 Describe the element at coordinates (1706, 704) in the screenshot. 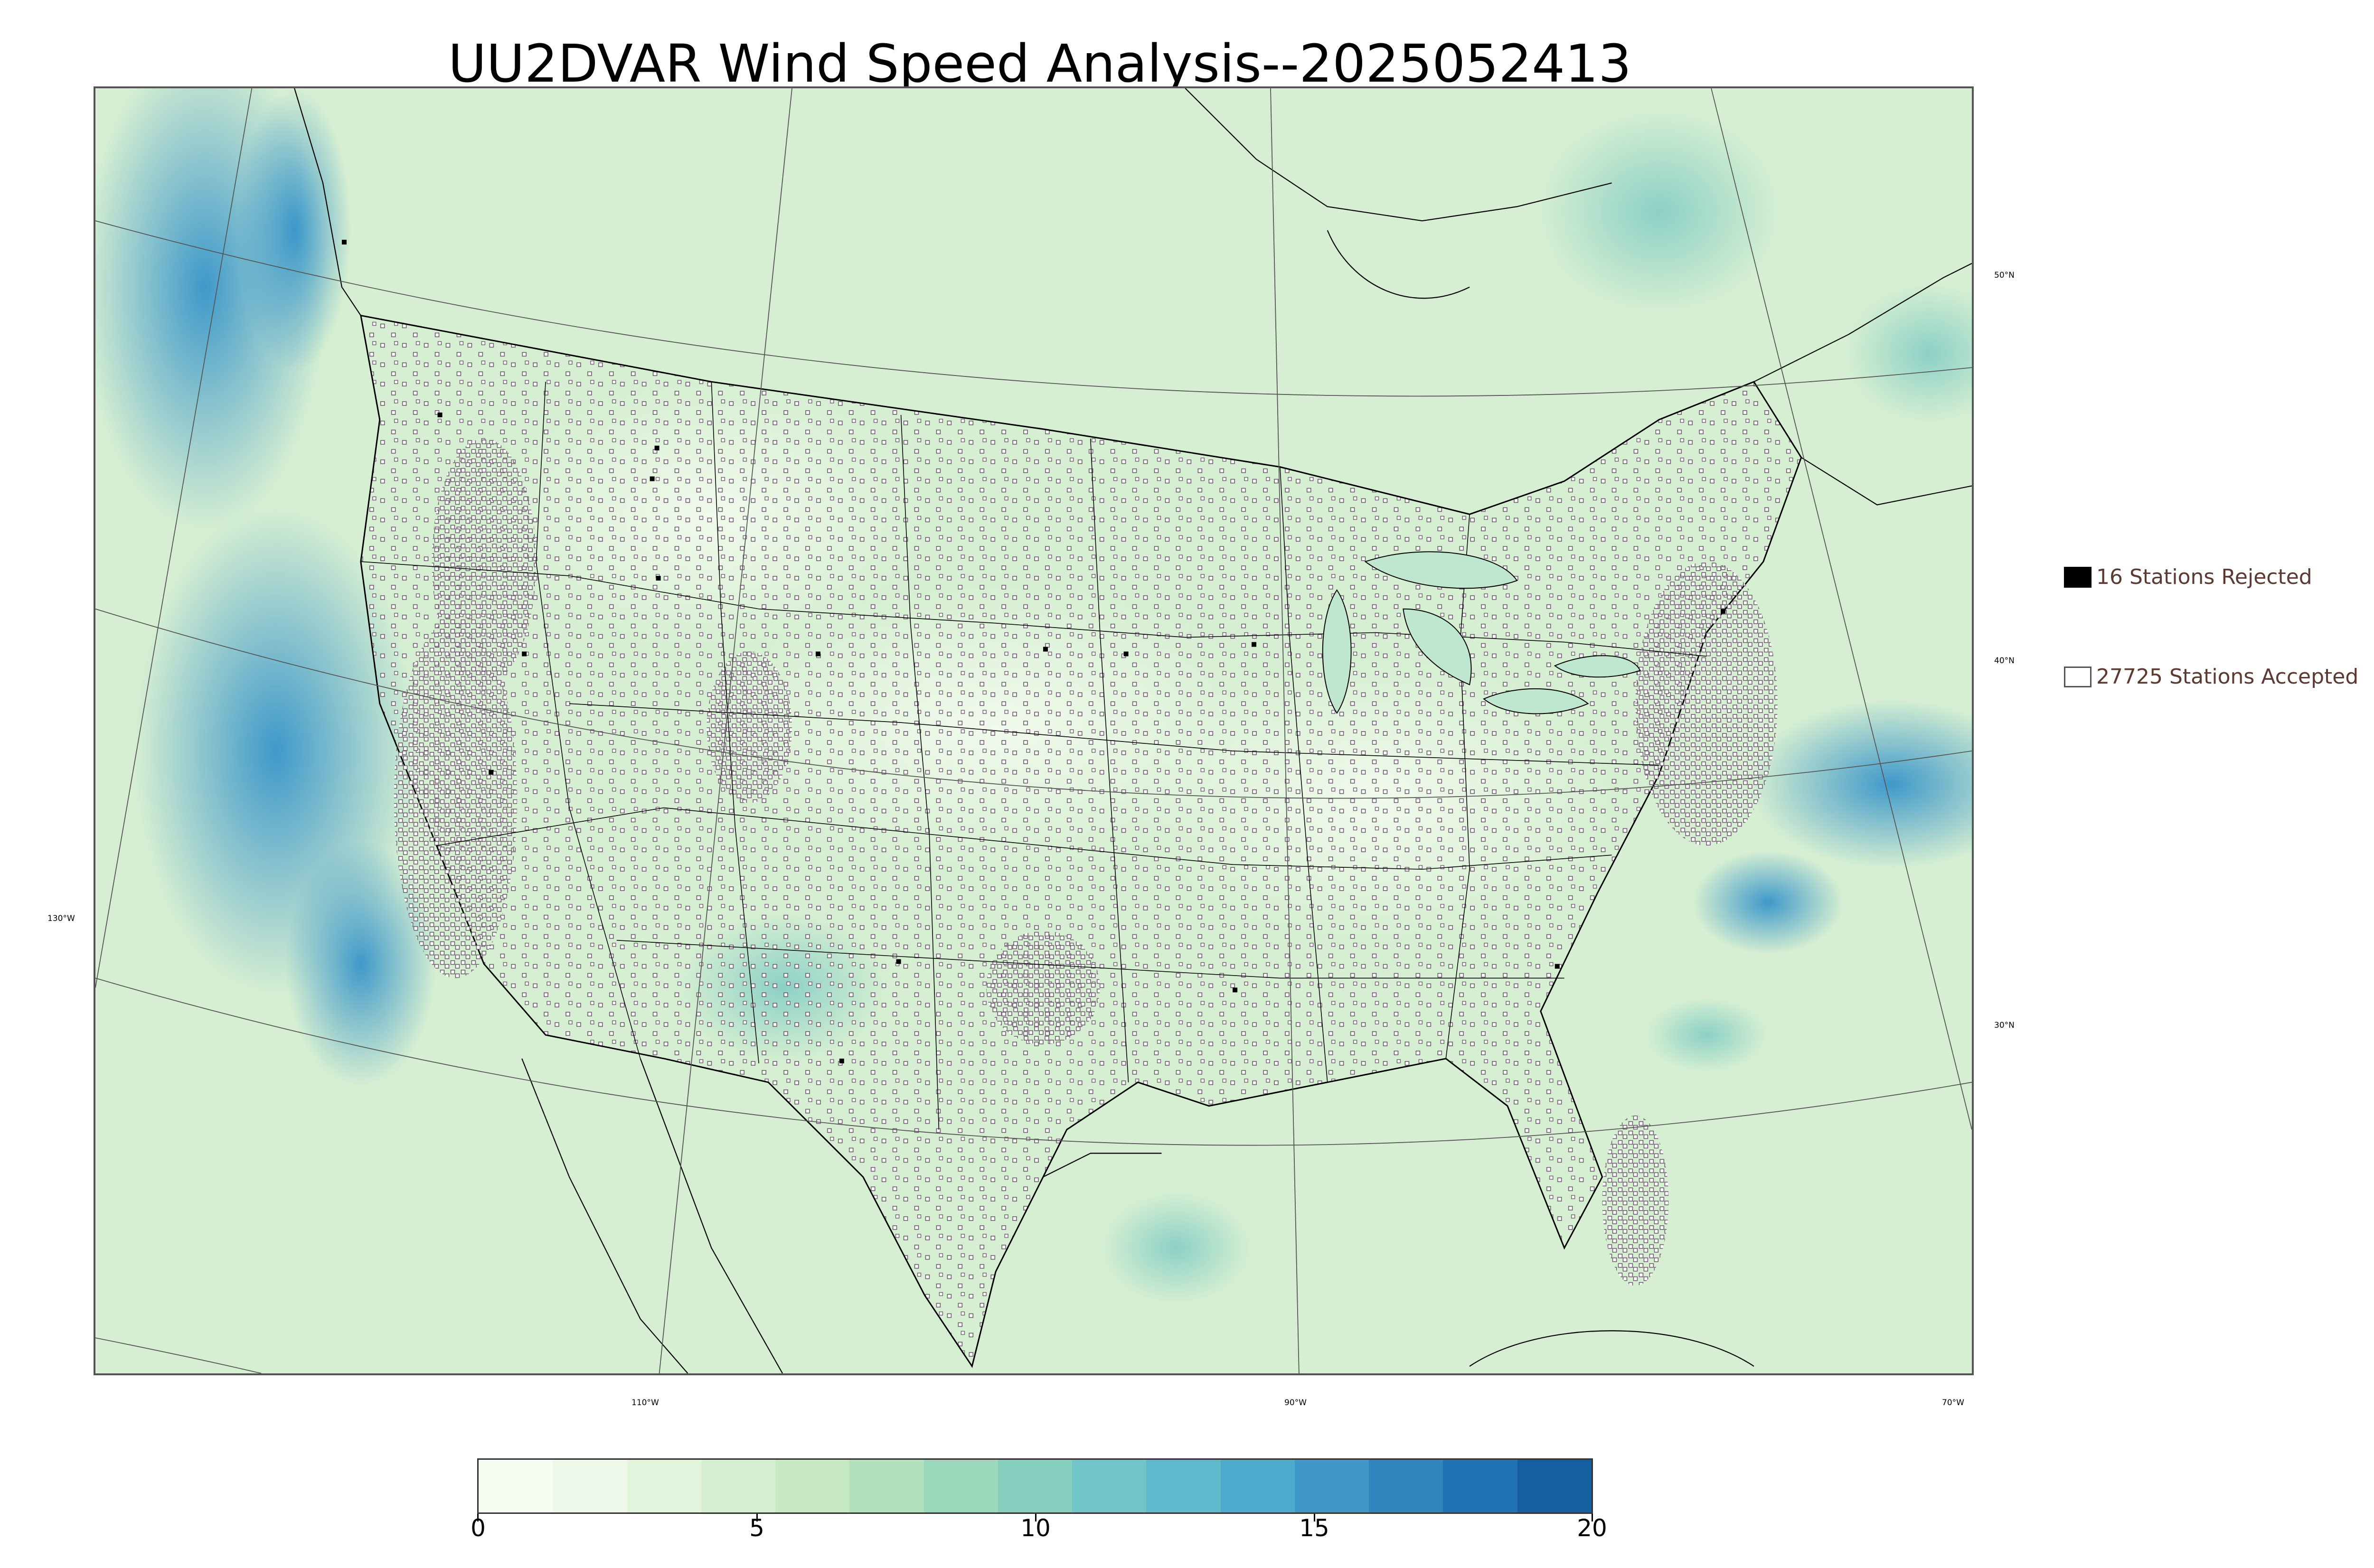

I see `northeast-station-cluster` at that location.